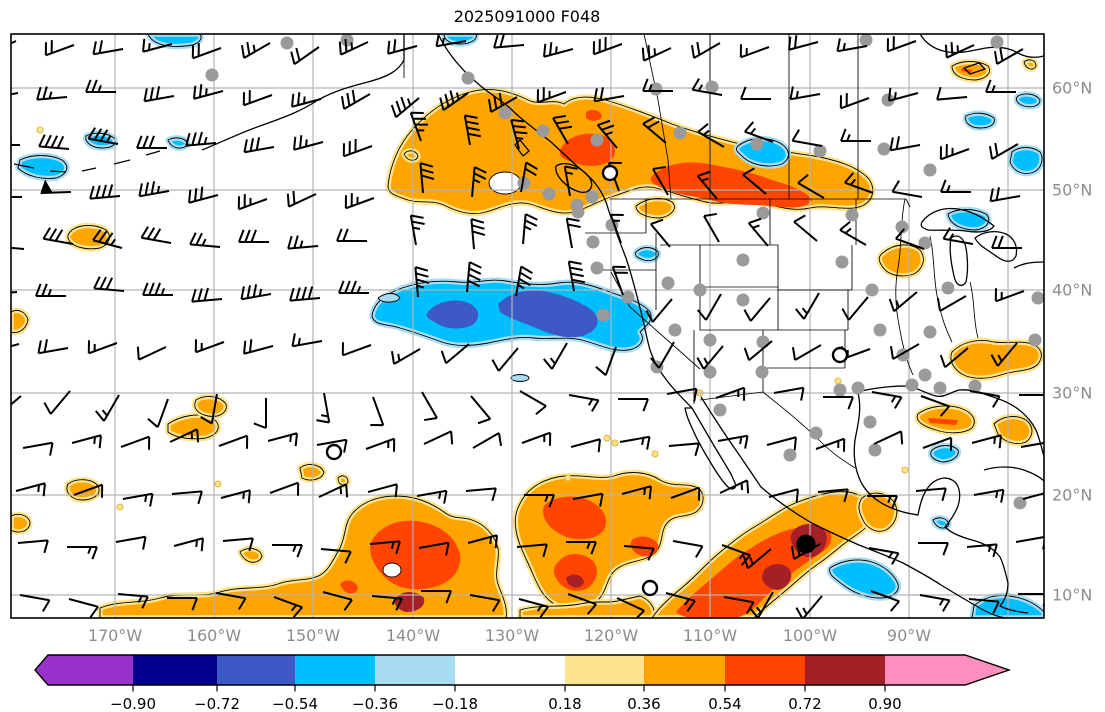  Describe the element at coordinates (214, 635) in the screenshot. I see `longitude-label: 160°W` at that location.